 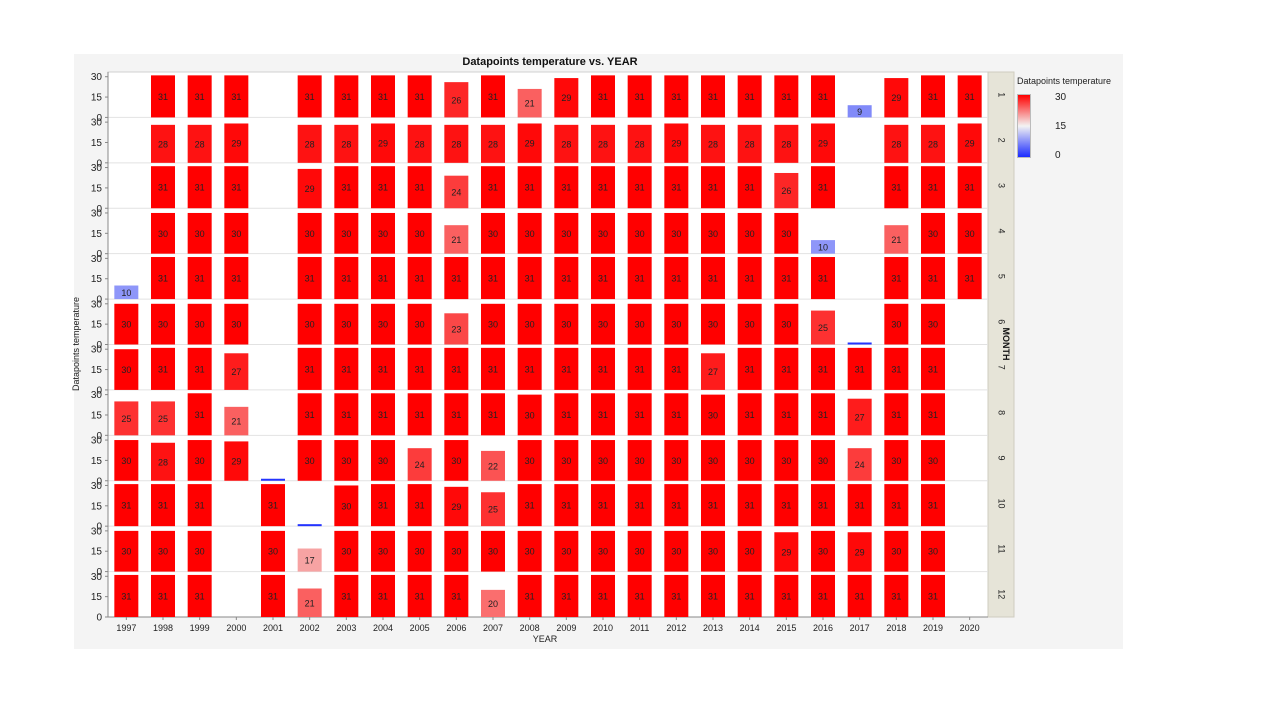 What do you see at coordinates (1002, 367) in the screenshot?
I see `month-label: 7` at bounding box center [1002, 367].